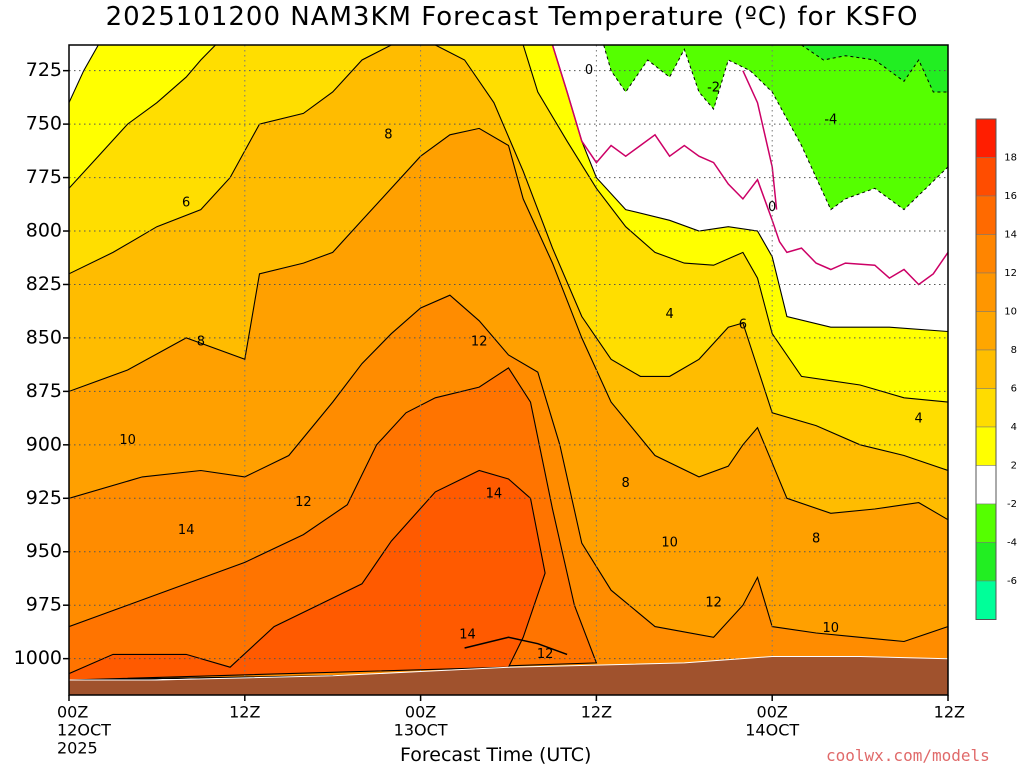  I want to click on x-tick-label: 2025, so click(77, 748).